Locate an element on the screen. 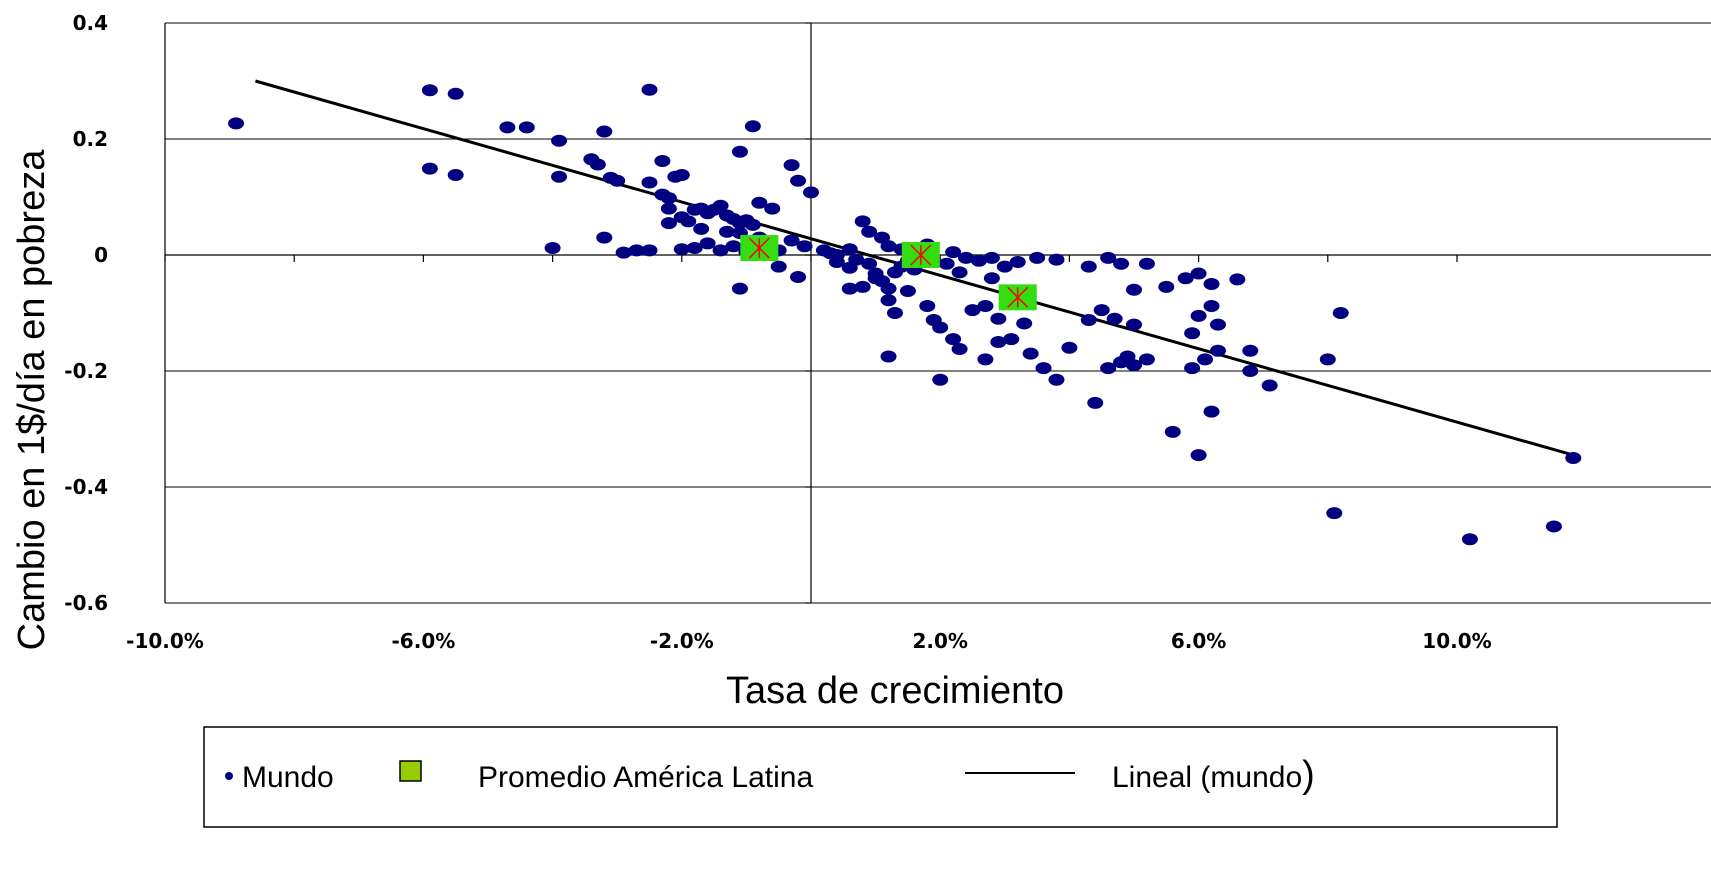 Image resolution: width=1711 pixels, height=882 pixels. legend-mundo-marker is located at coordinates (229, 776).